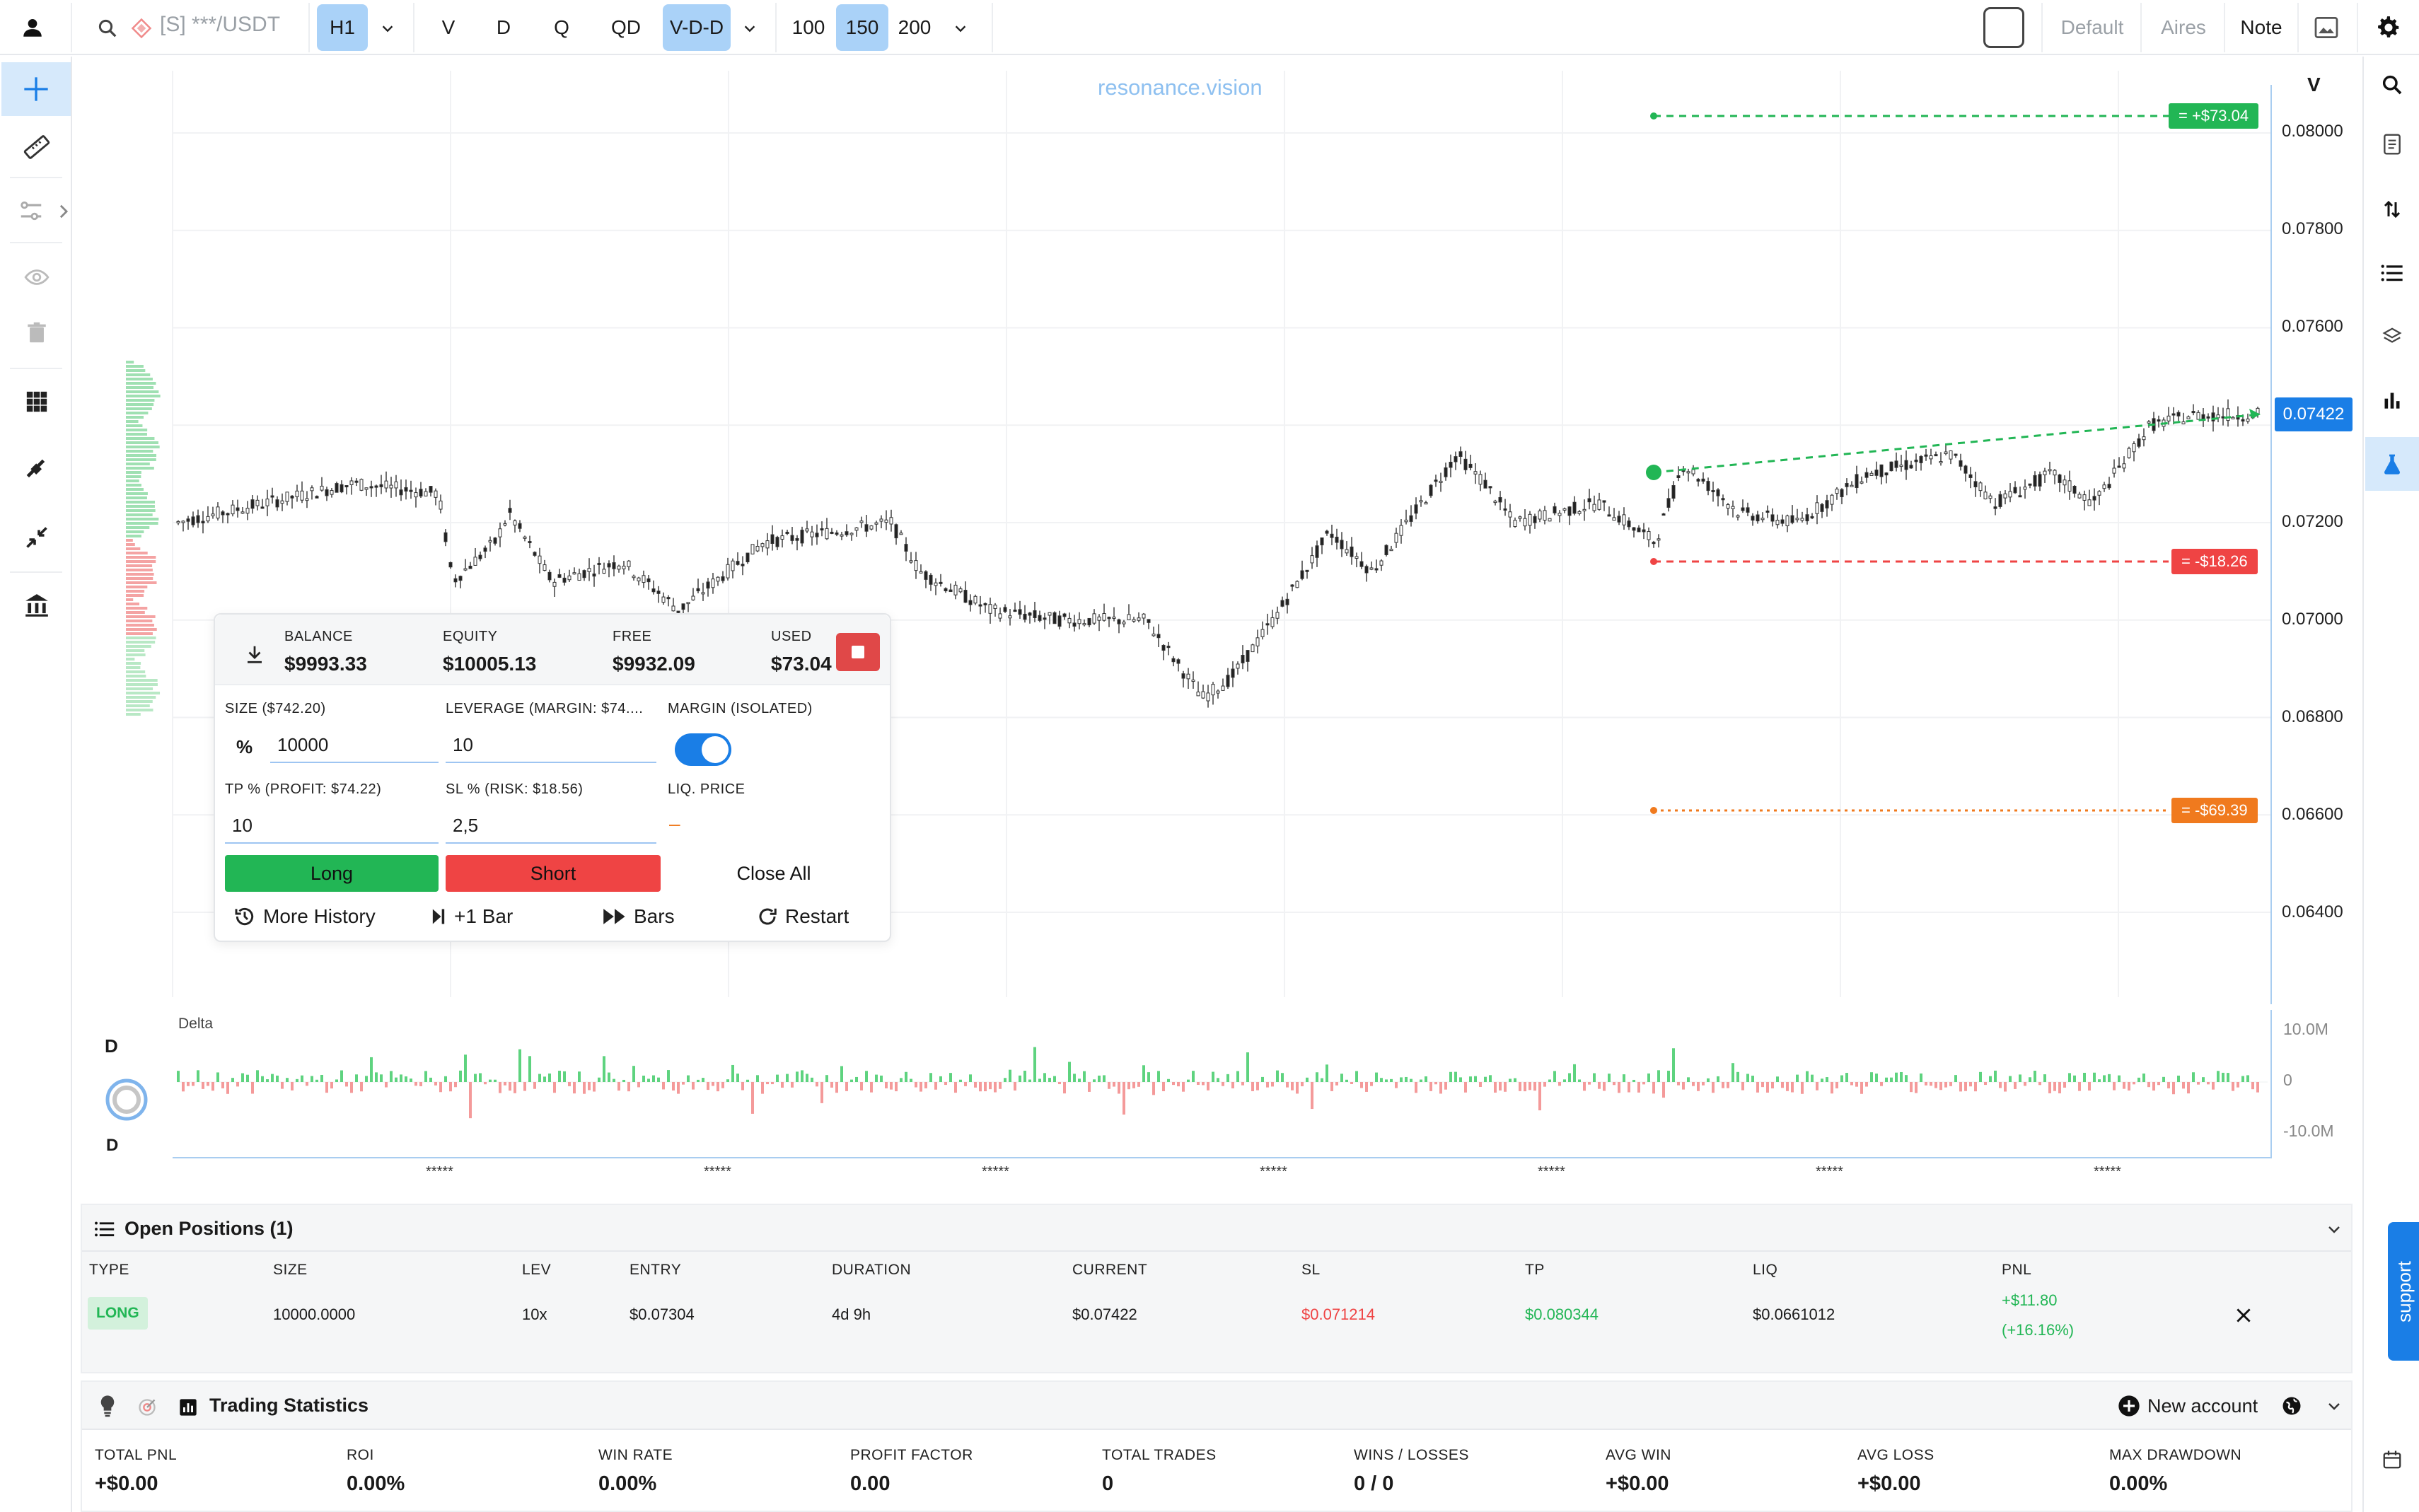 This screenshot has height=1512, width=2419. Describe the element at coordinates (37, 537) in the screenshot. I see `compress-arrows-icon` at that location.